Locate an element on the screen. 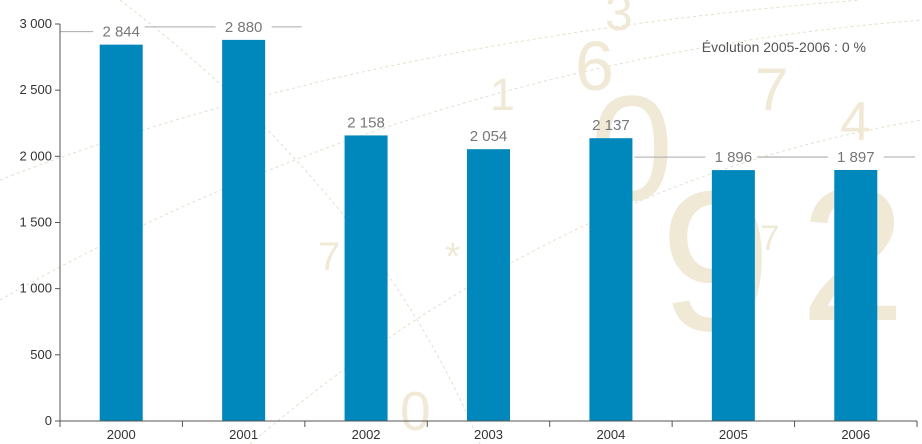  data-label-2002: 2 158 is located at coordinates (366, 122).